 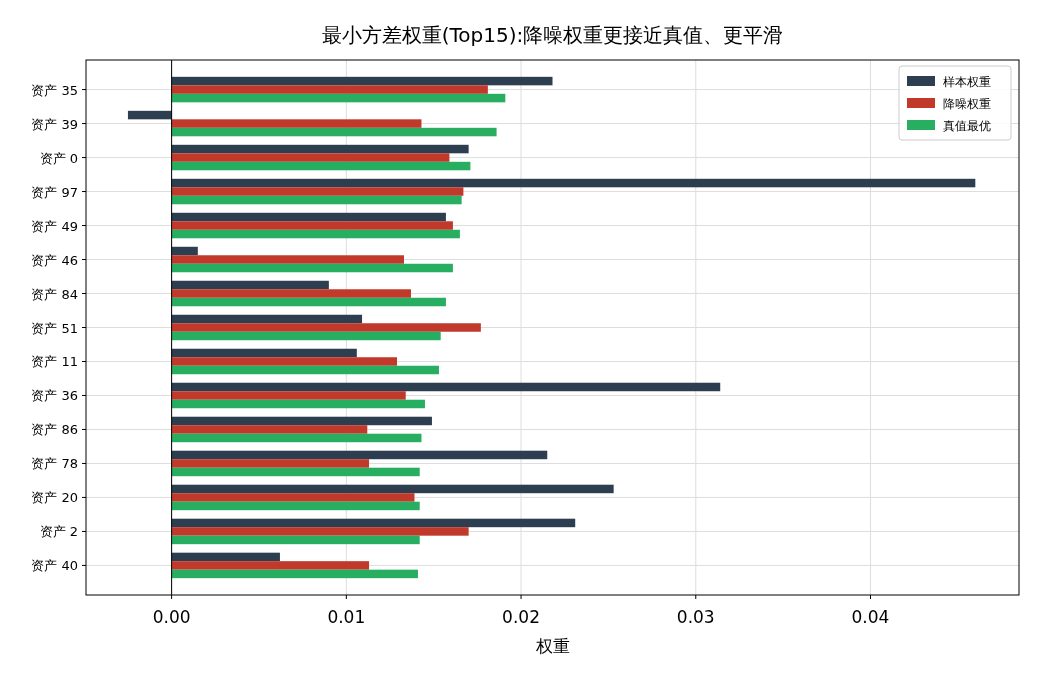 What do you see at coordinates (54, 430) in the screenshot?
I see `y-tick-label: 资产 86` at bounding box center [54, 430].